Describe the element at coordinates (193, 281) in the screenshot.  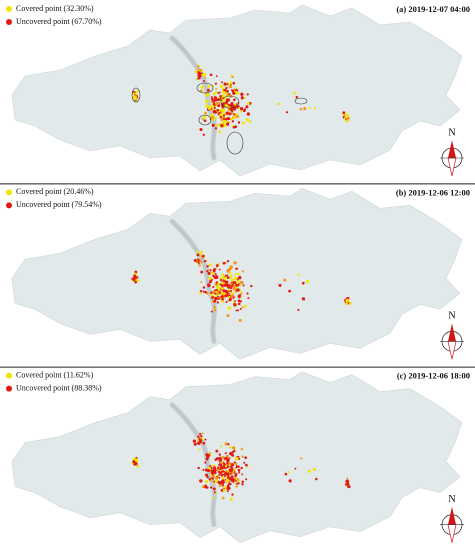
I see `river-bank` at that location.